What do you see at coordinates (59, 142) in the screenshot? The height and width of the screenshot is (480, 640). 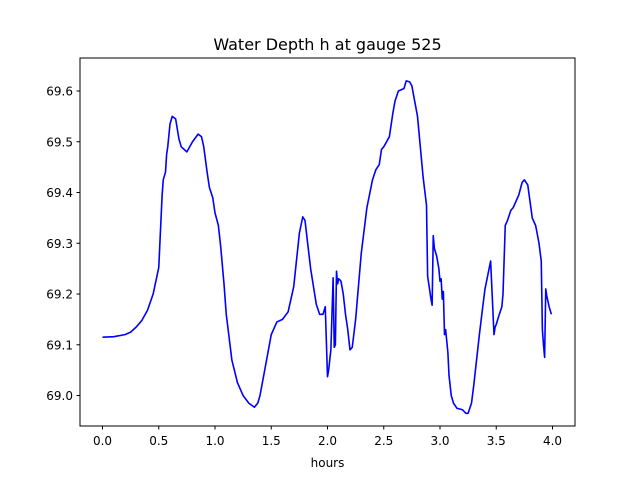 I see `y-tick-label: 69.5` at bounding box center [59, 142].